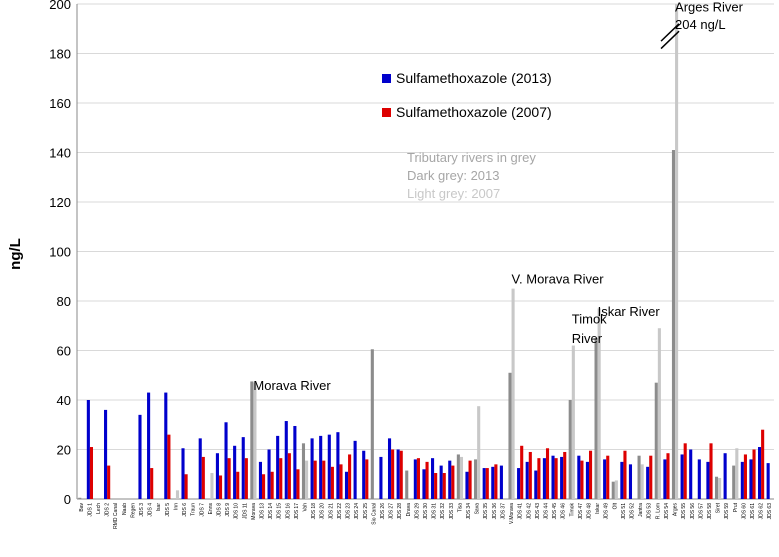 The image size is (779, 557). I want to click on x-tick-label: JDS 27, so click(392, 511).